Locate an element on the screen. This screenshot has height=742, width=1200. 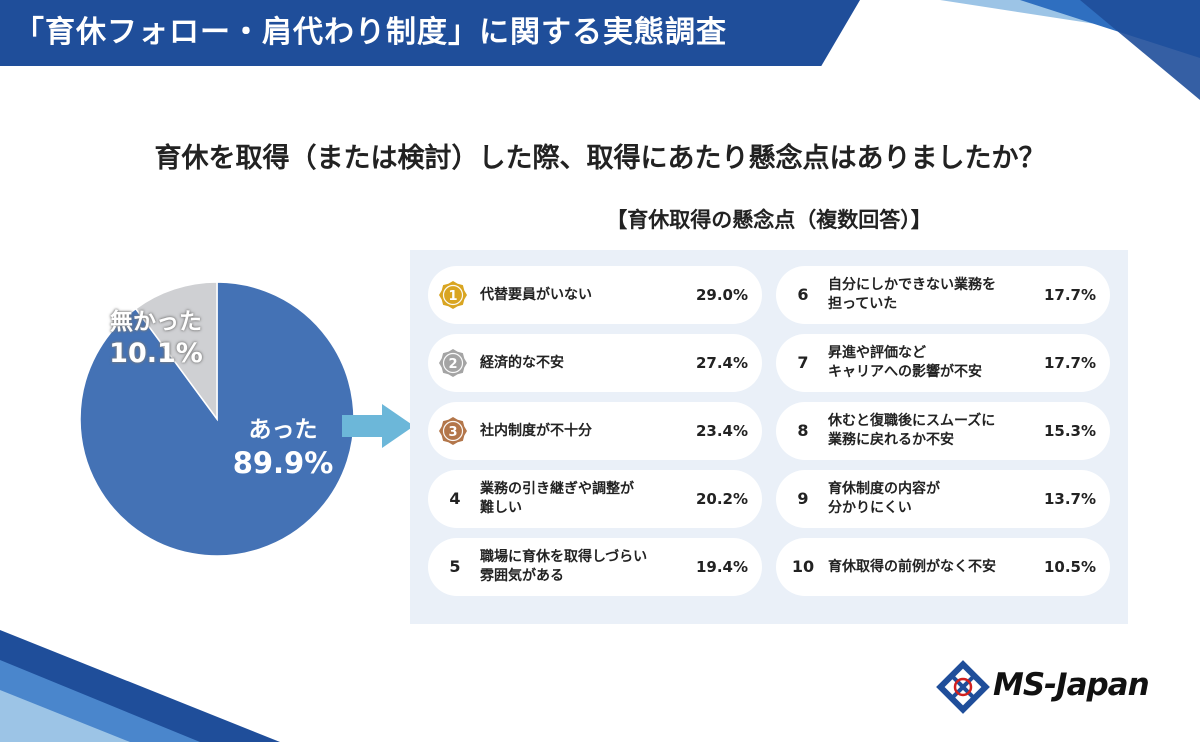
ranking-item-1: 1 代替要員がいない 29.0% is located at coordinates (595, 295).